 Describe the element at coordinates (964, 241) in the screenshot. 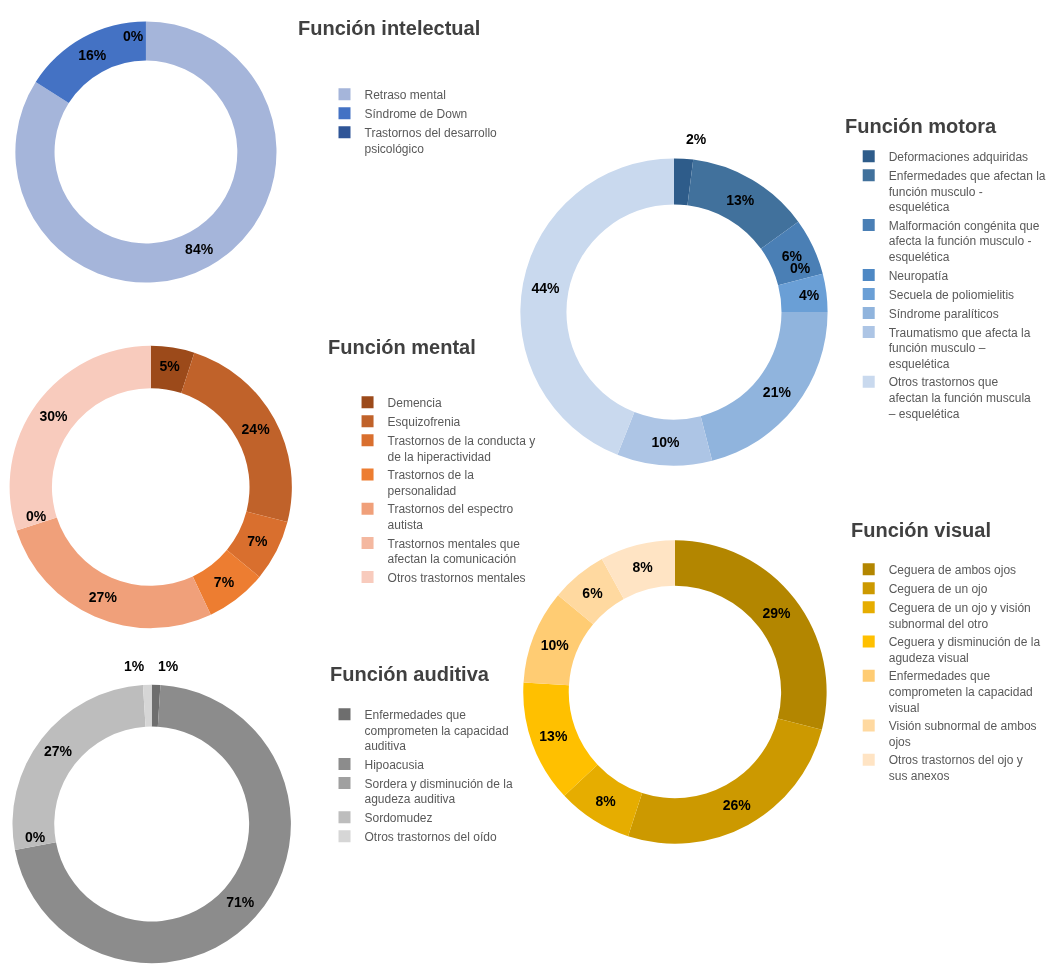

I see `legend-label: Malformación congénita que afecta la función musculo - esquelética` at that location.